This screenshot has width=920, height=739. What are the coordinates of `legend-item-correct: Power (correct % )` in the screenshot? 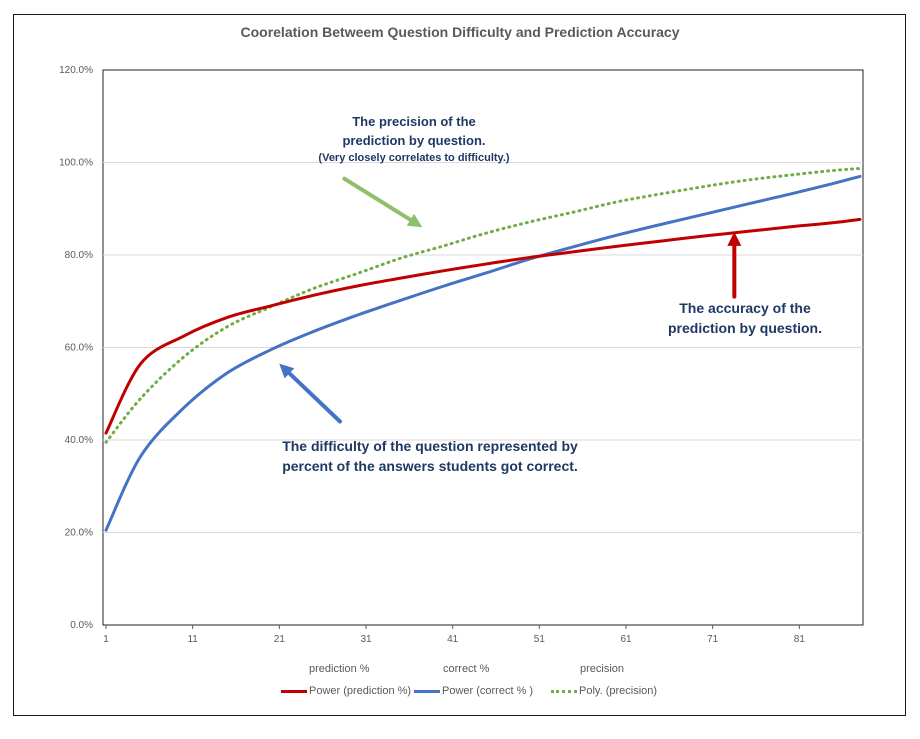 It's located at (473, 691).